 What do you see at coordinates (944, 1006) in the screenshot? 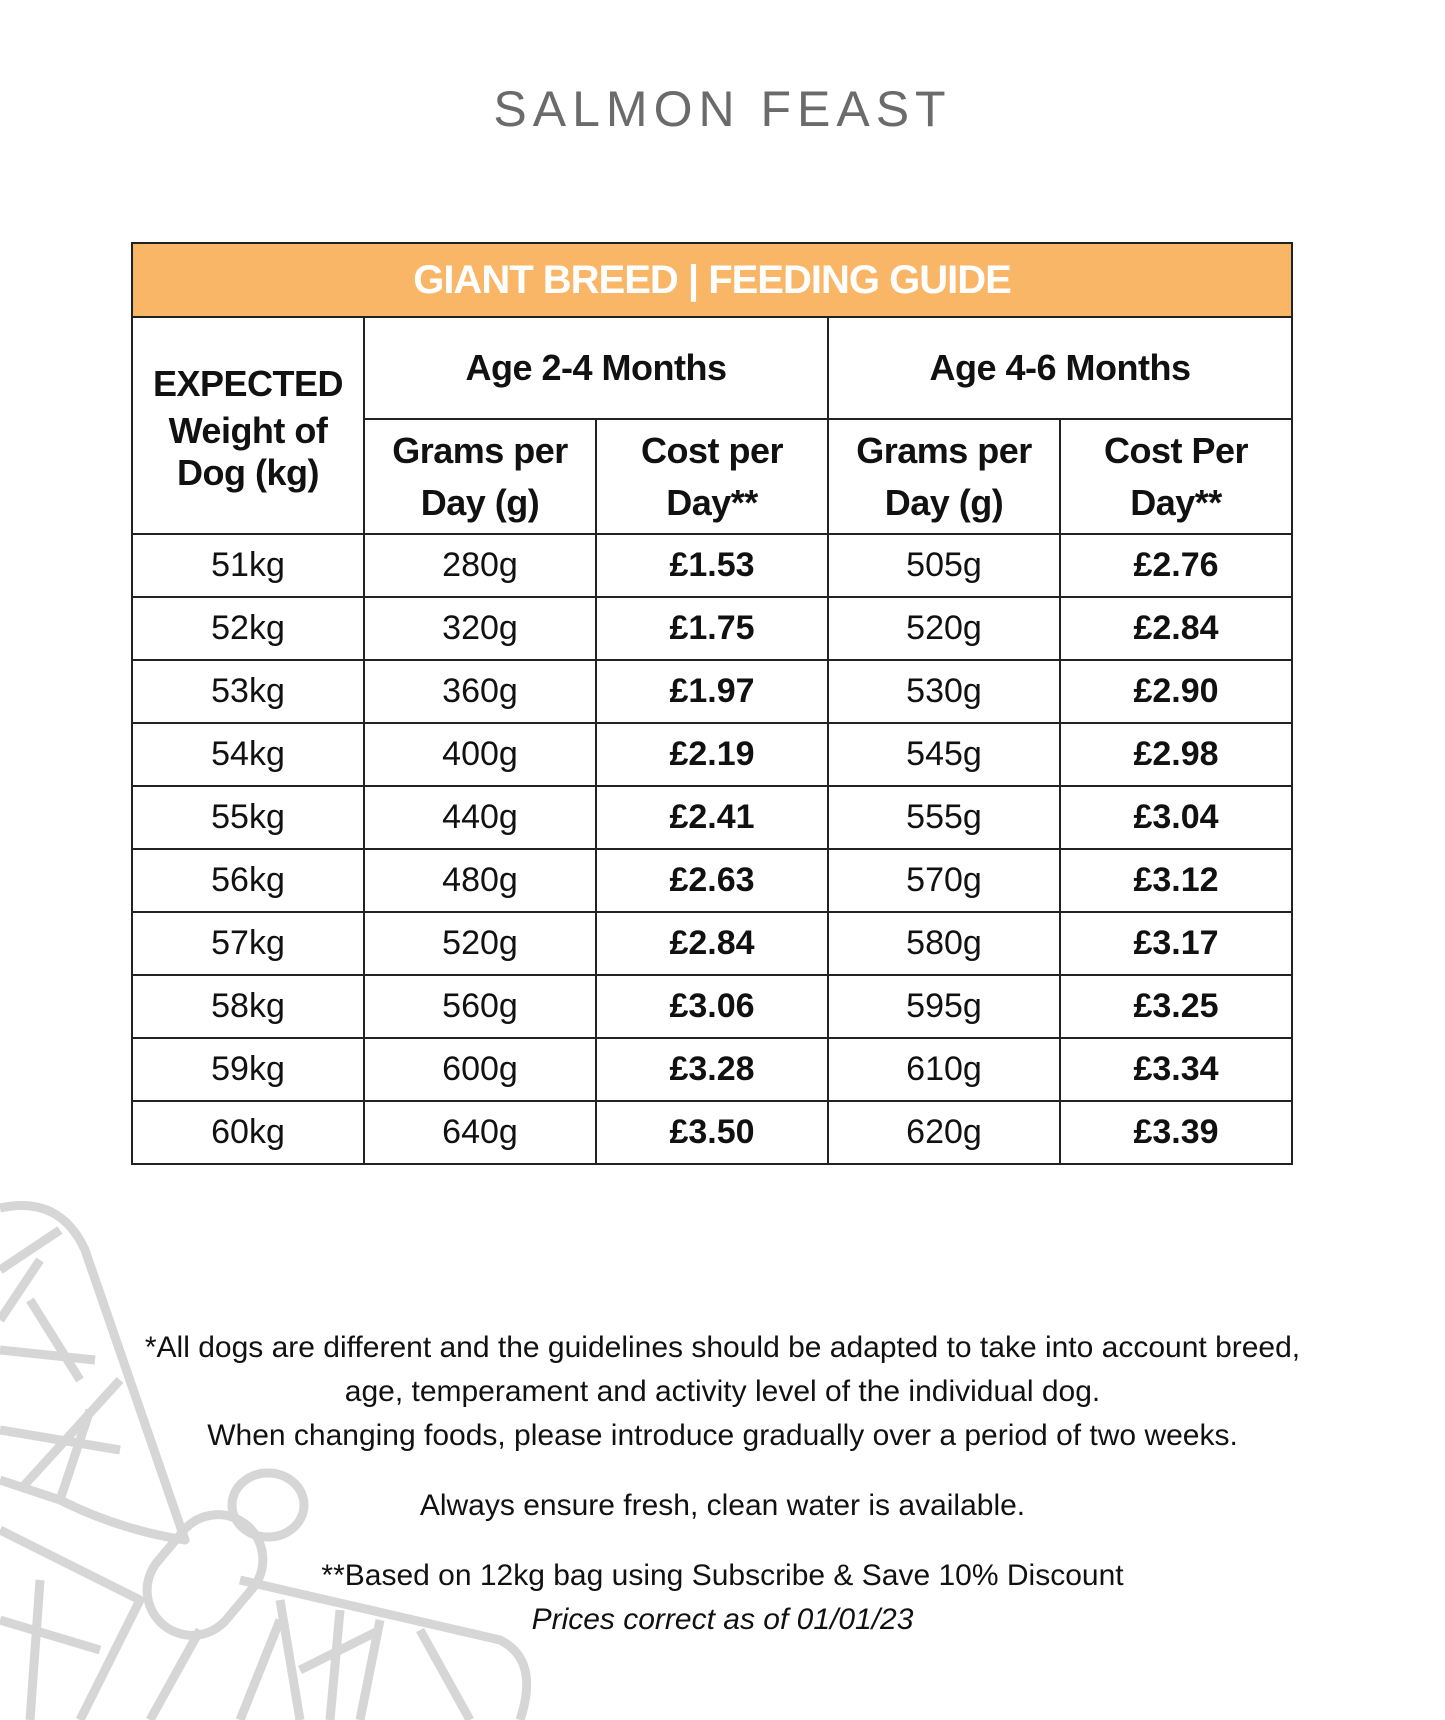
I see `grams-cell: 595g` at bounding box center [944, 1006].